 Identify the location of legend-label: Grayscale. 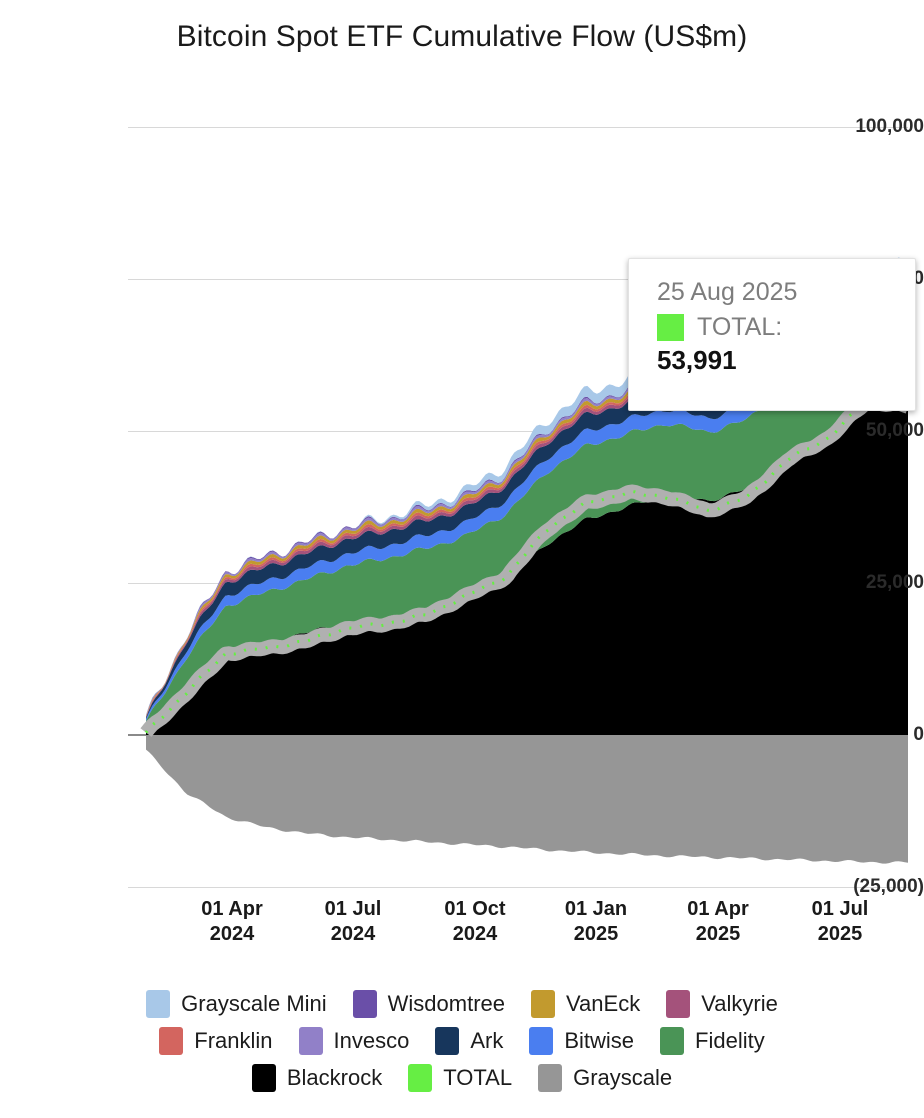
(623, 1077).